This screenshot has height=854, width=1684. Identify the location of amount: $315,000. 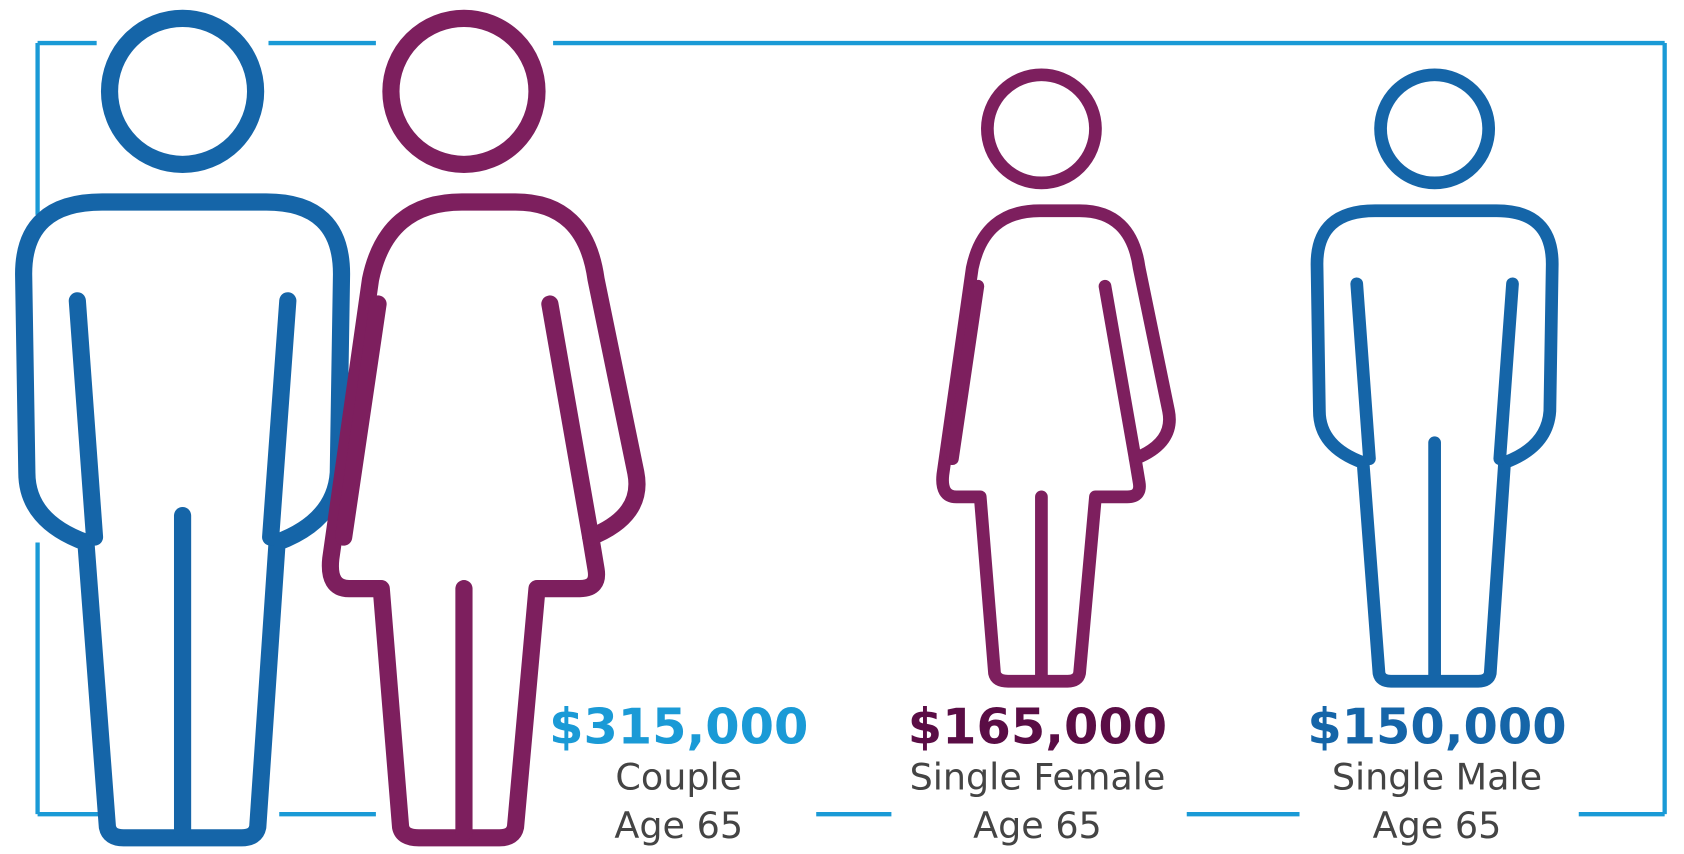
(678, 726).